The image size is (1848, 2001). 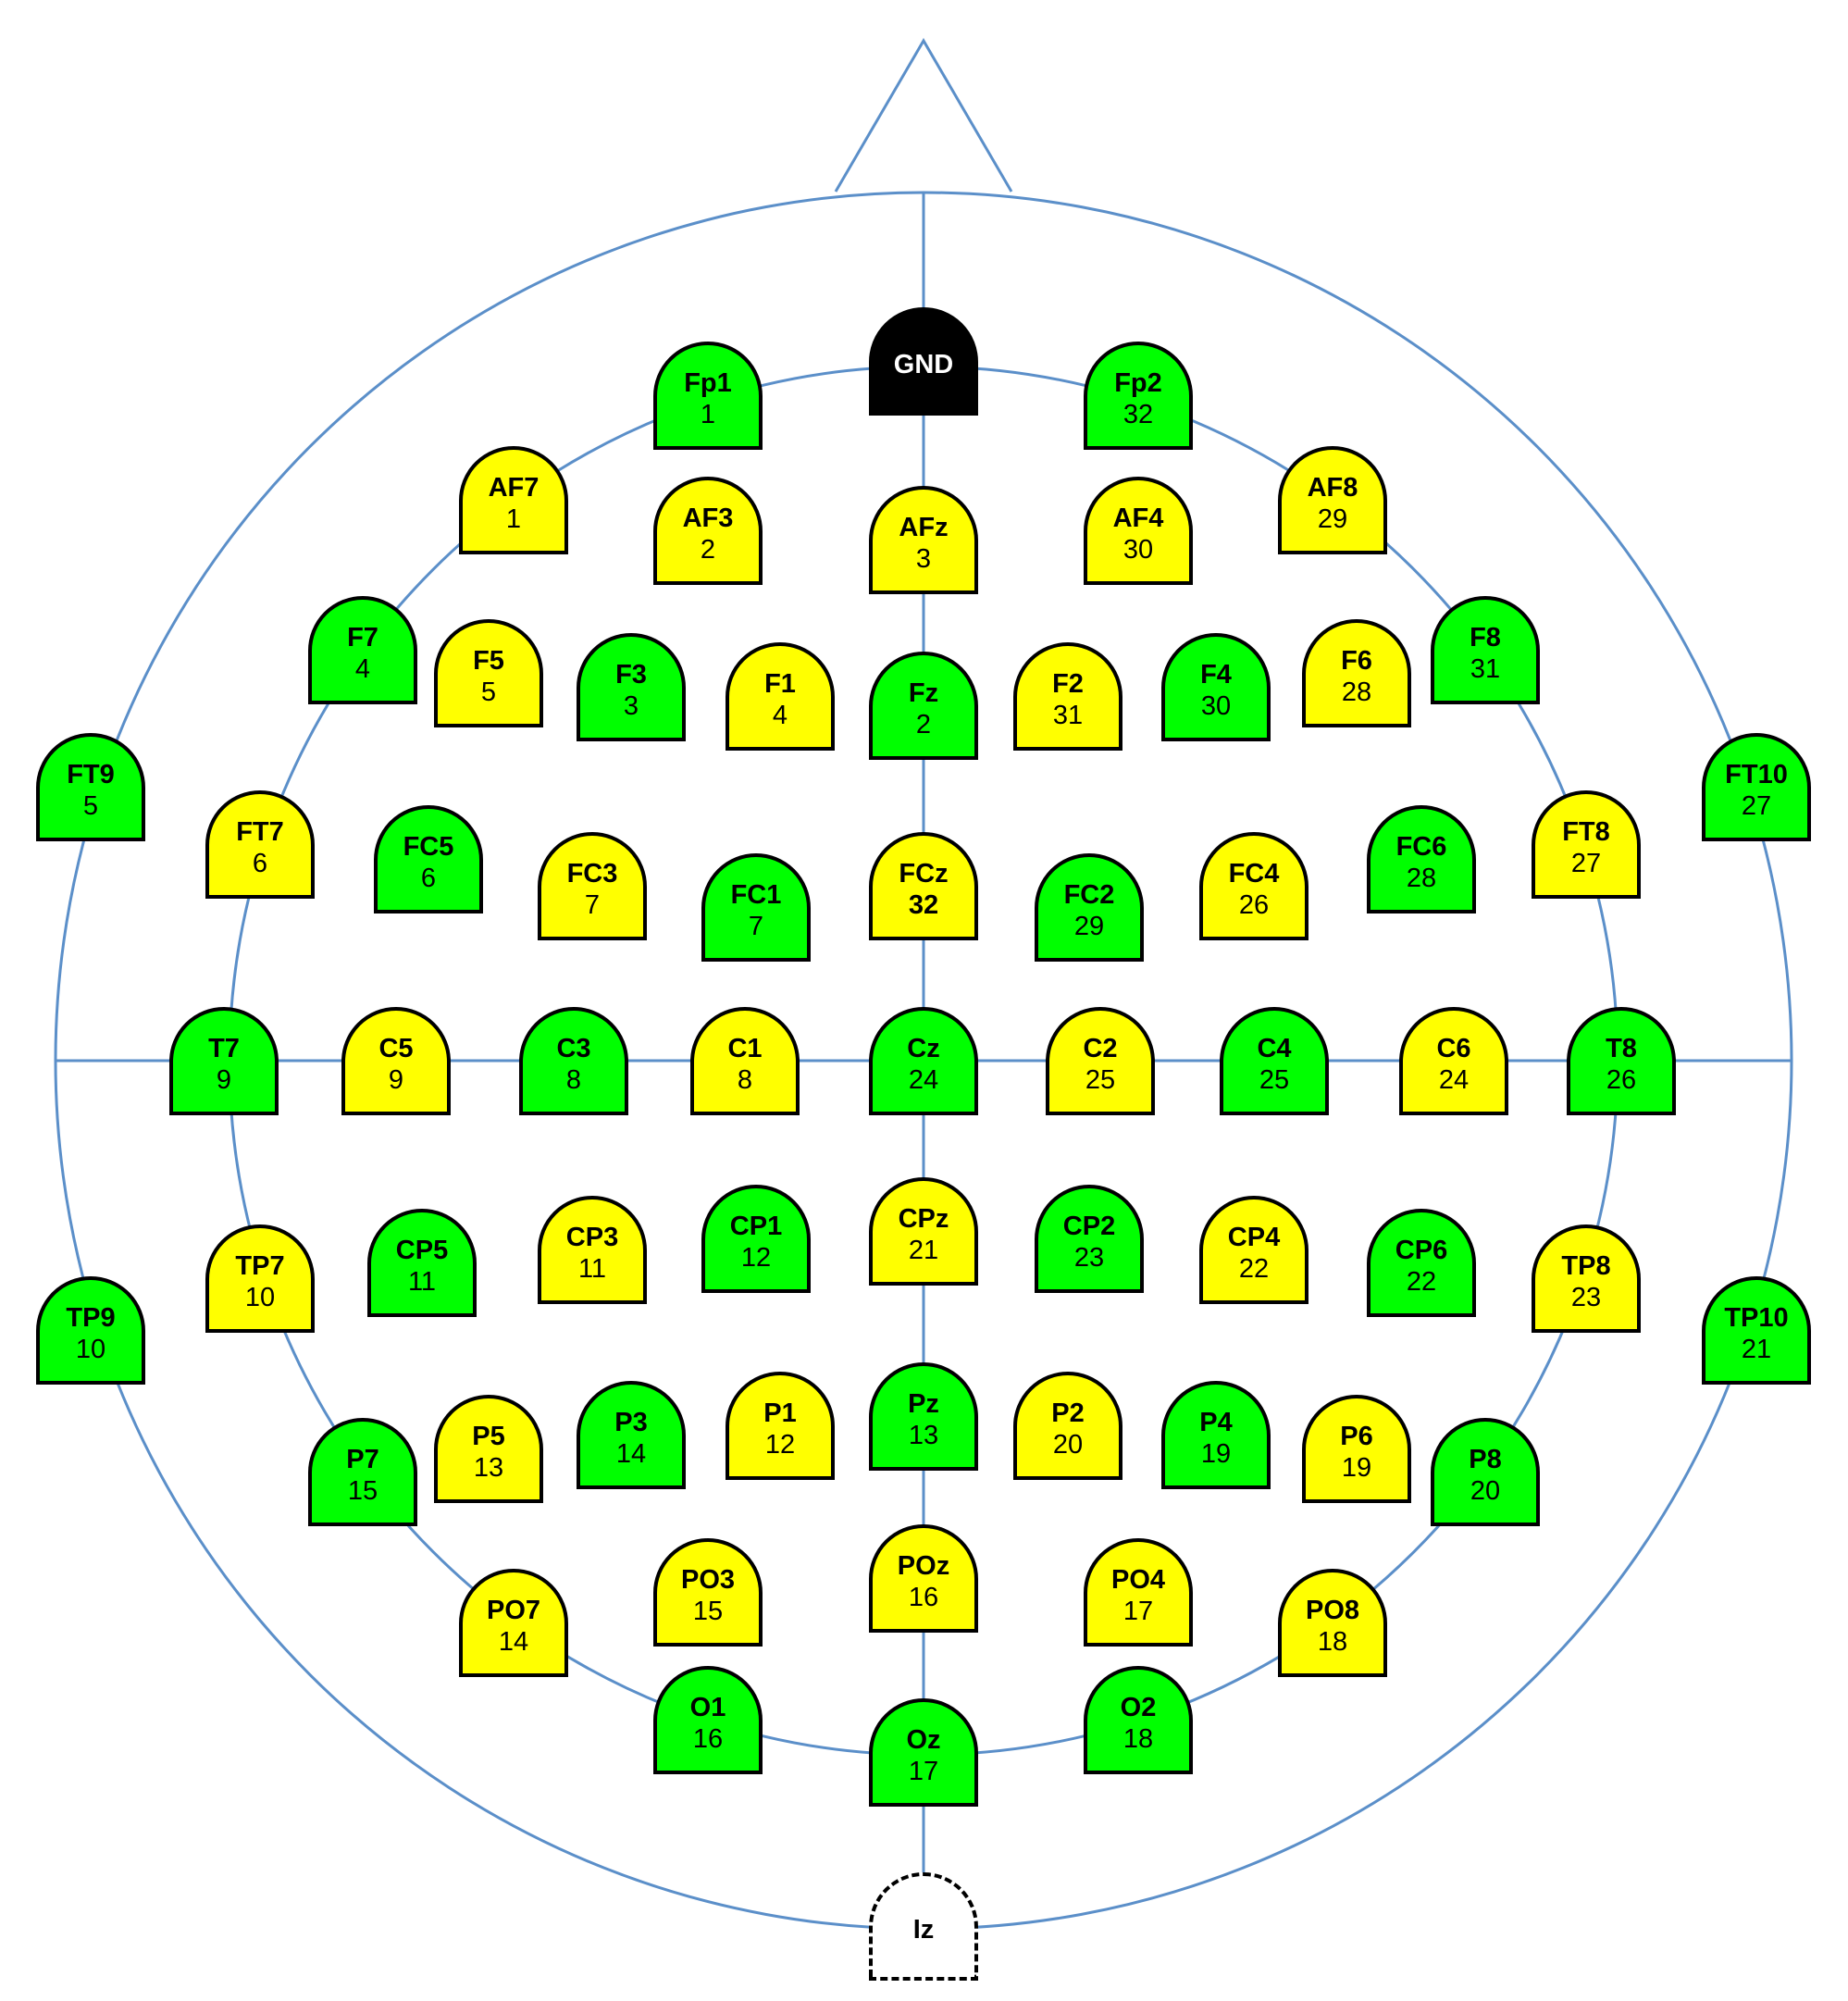 What do you see at coordinates (396, 1048) in the screenshot?
I see `electrode-label: C5` at bounding box center [396, 1048].